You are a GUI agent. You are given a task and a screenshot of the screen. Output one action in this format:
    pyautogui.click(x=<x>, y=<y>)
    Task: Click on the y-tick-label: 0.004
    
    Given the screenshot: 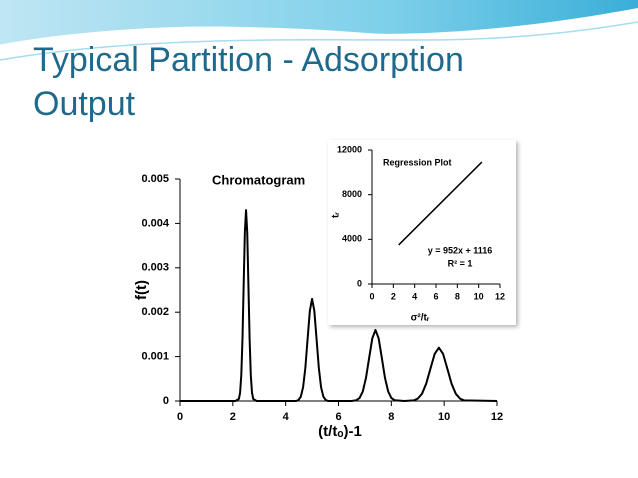 What is the action you would take?
    pyautogui.click(x=155, y=223)
    